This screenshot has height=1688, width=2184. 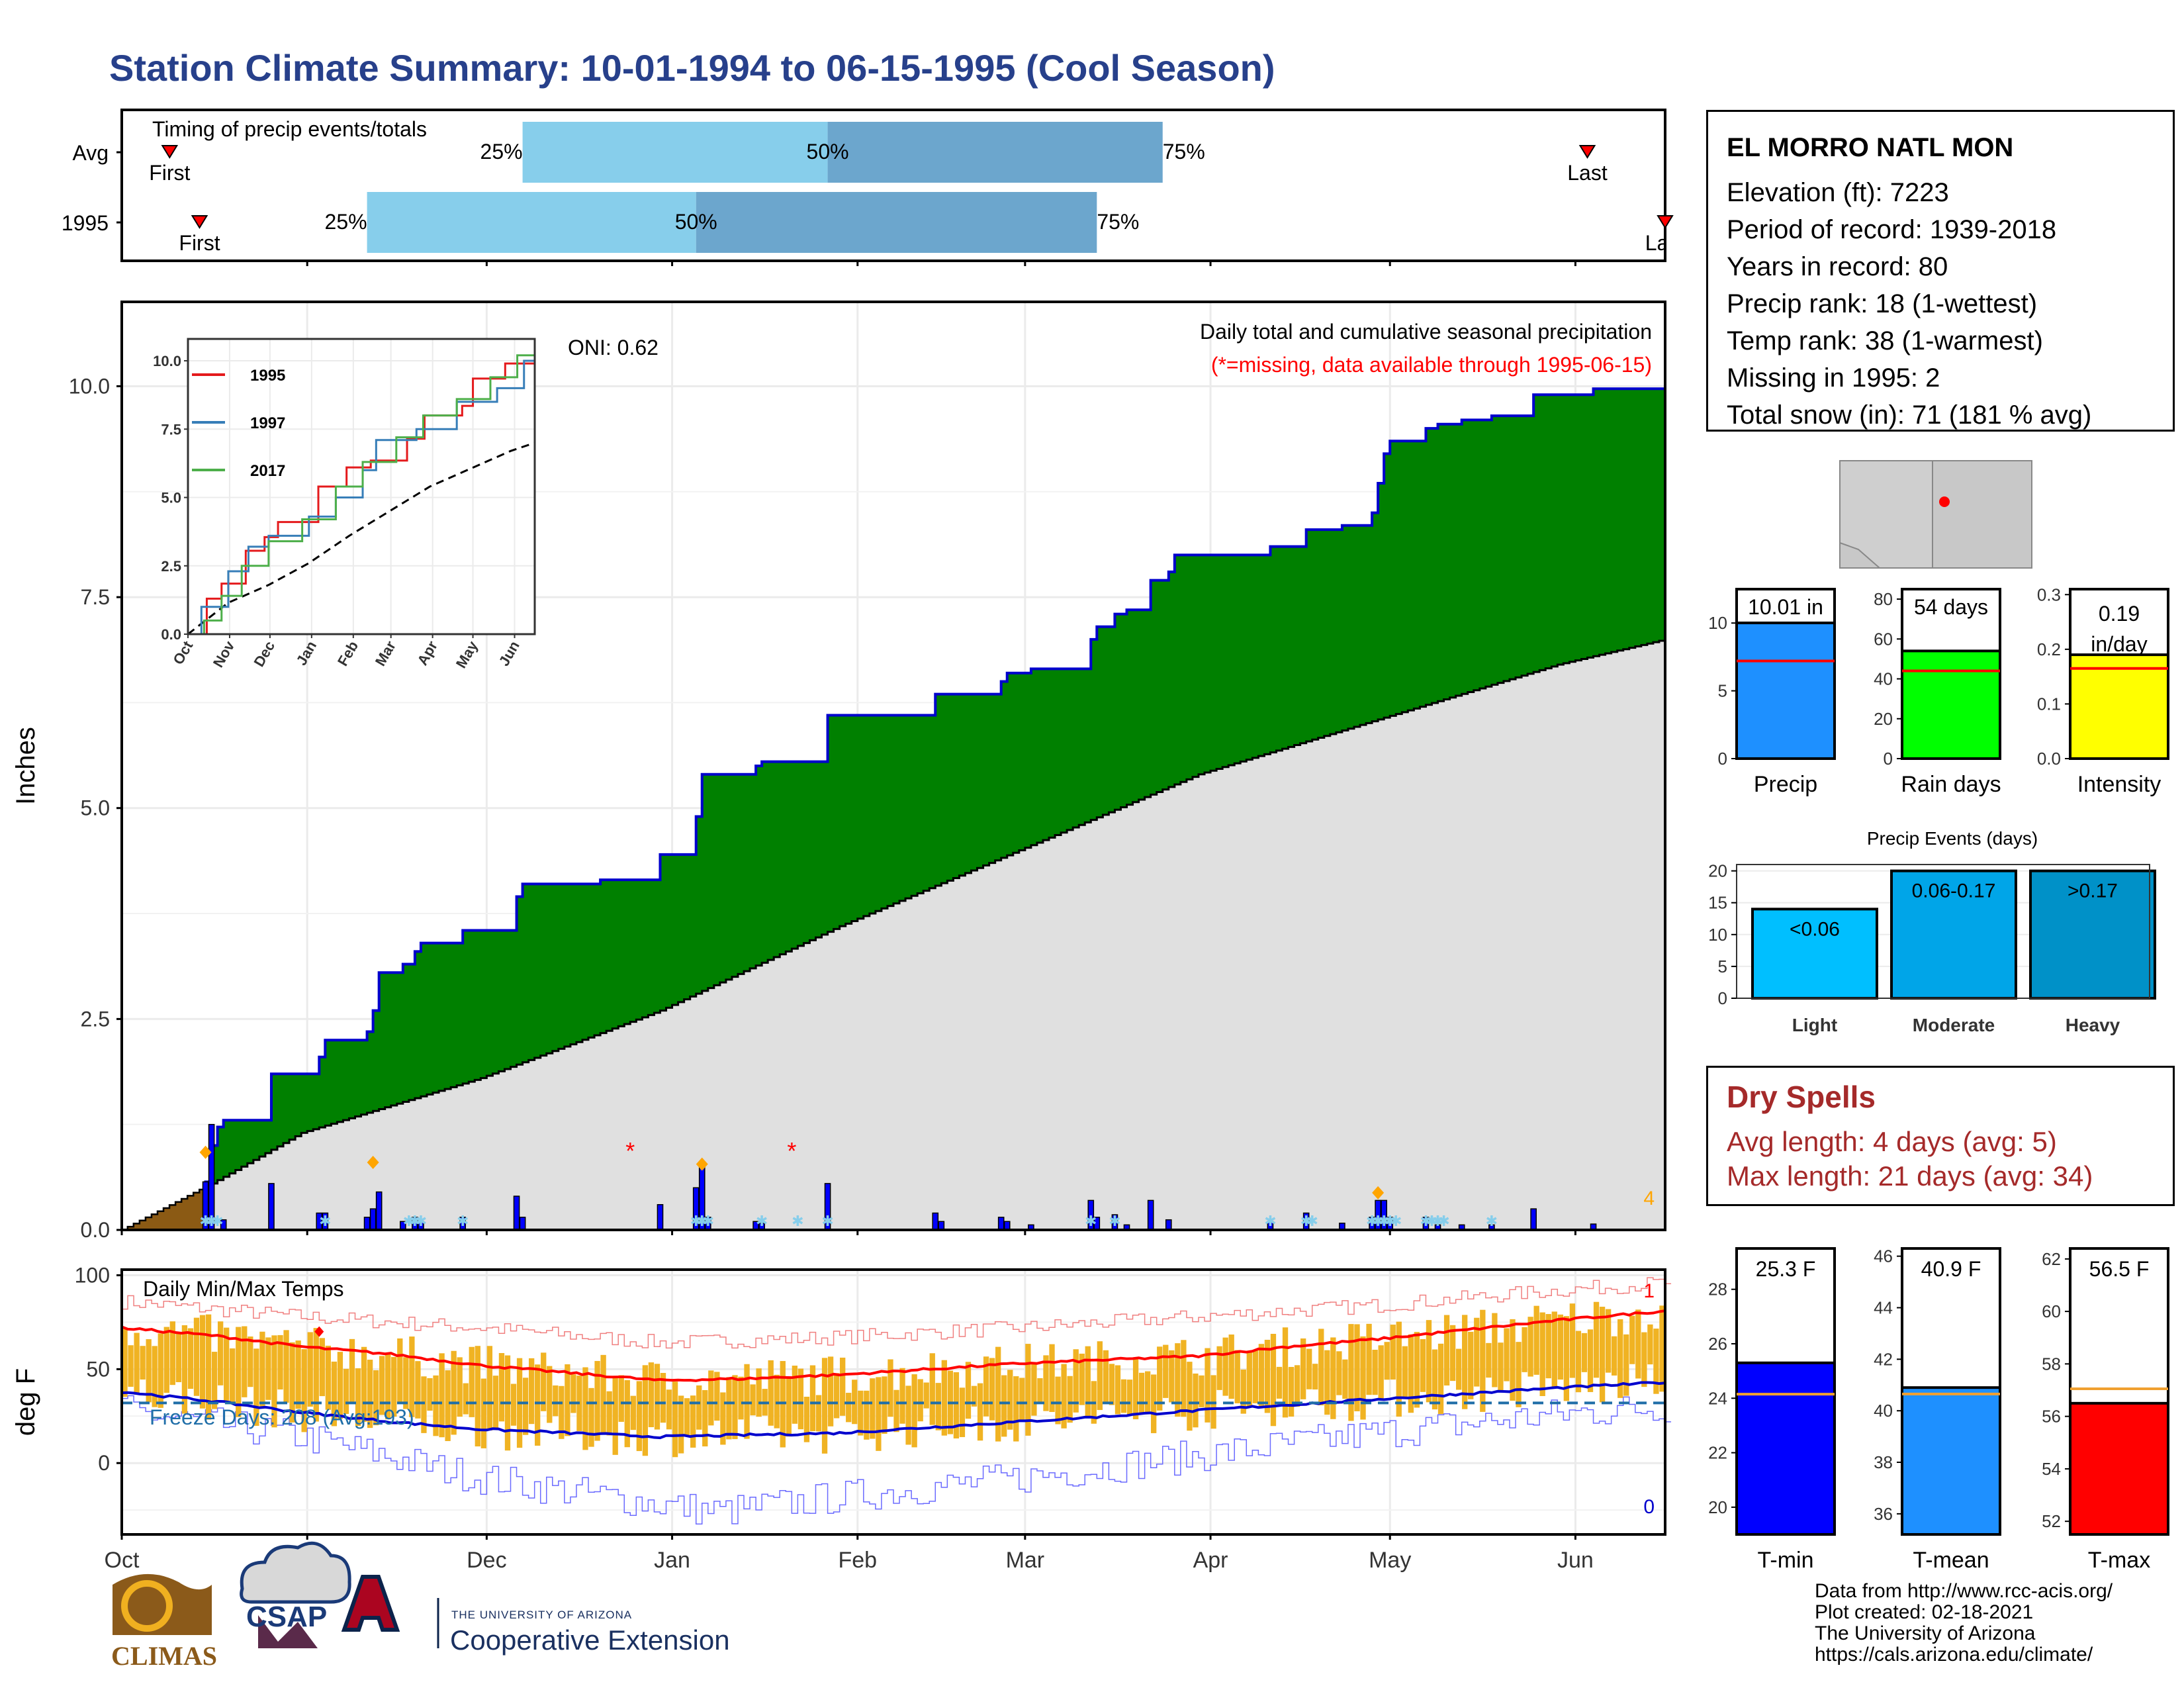 I want to click on temp-ytick-label: 0, so click(x=104, y=1463).